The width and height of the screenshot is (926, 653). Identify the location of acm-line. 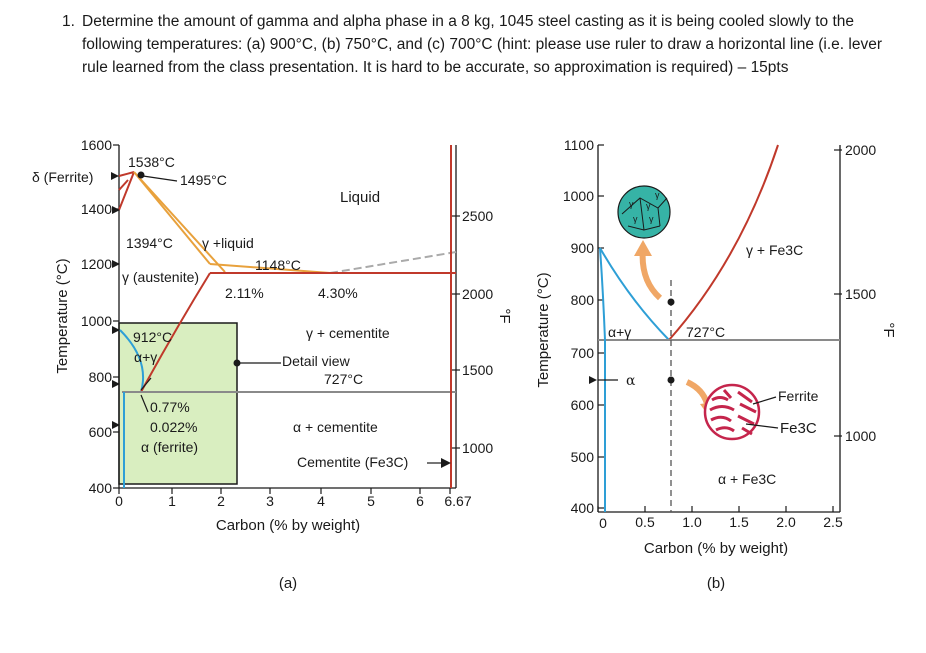
(175, 332).